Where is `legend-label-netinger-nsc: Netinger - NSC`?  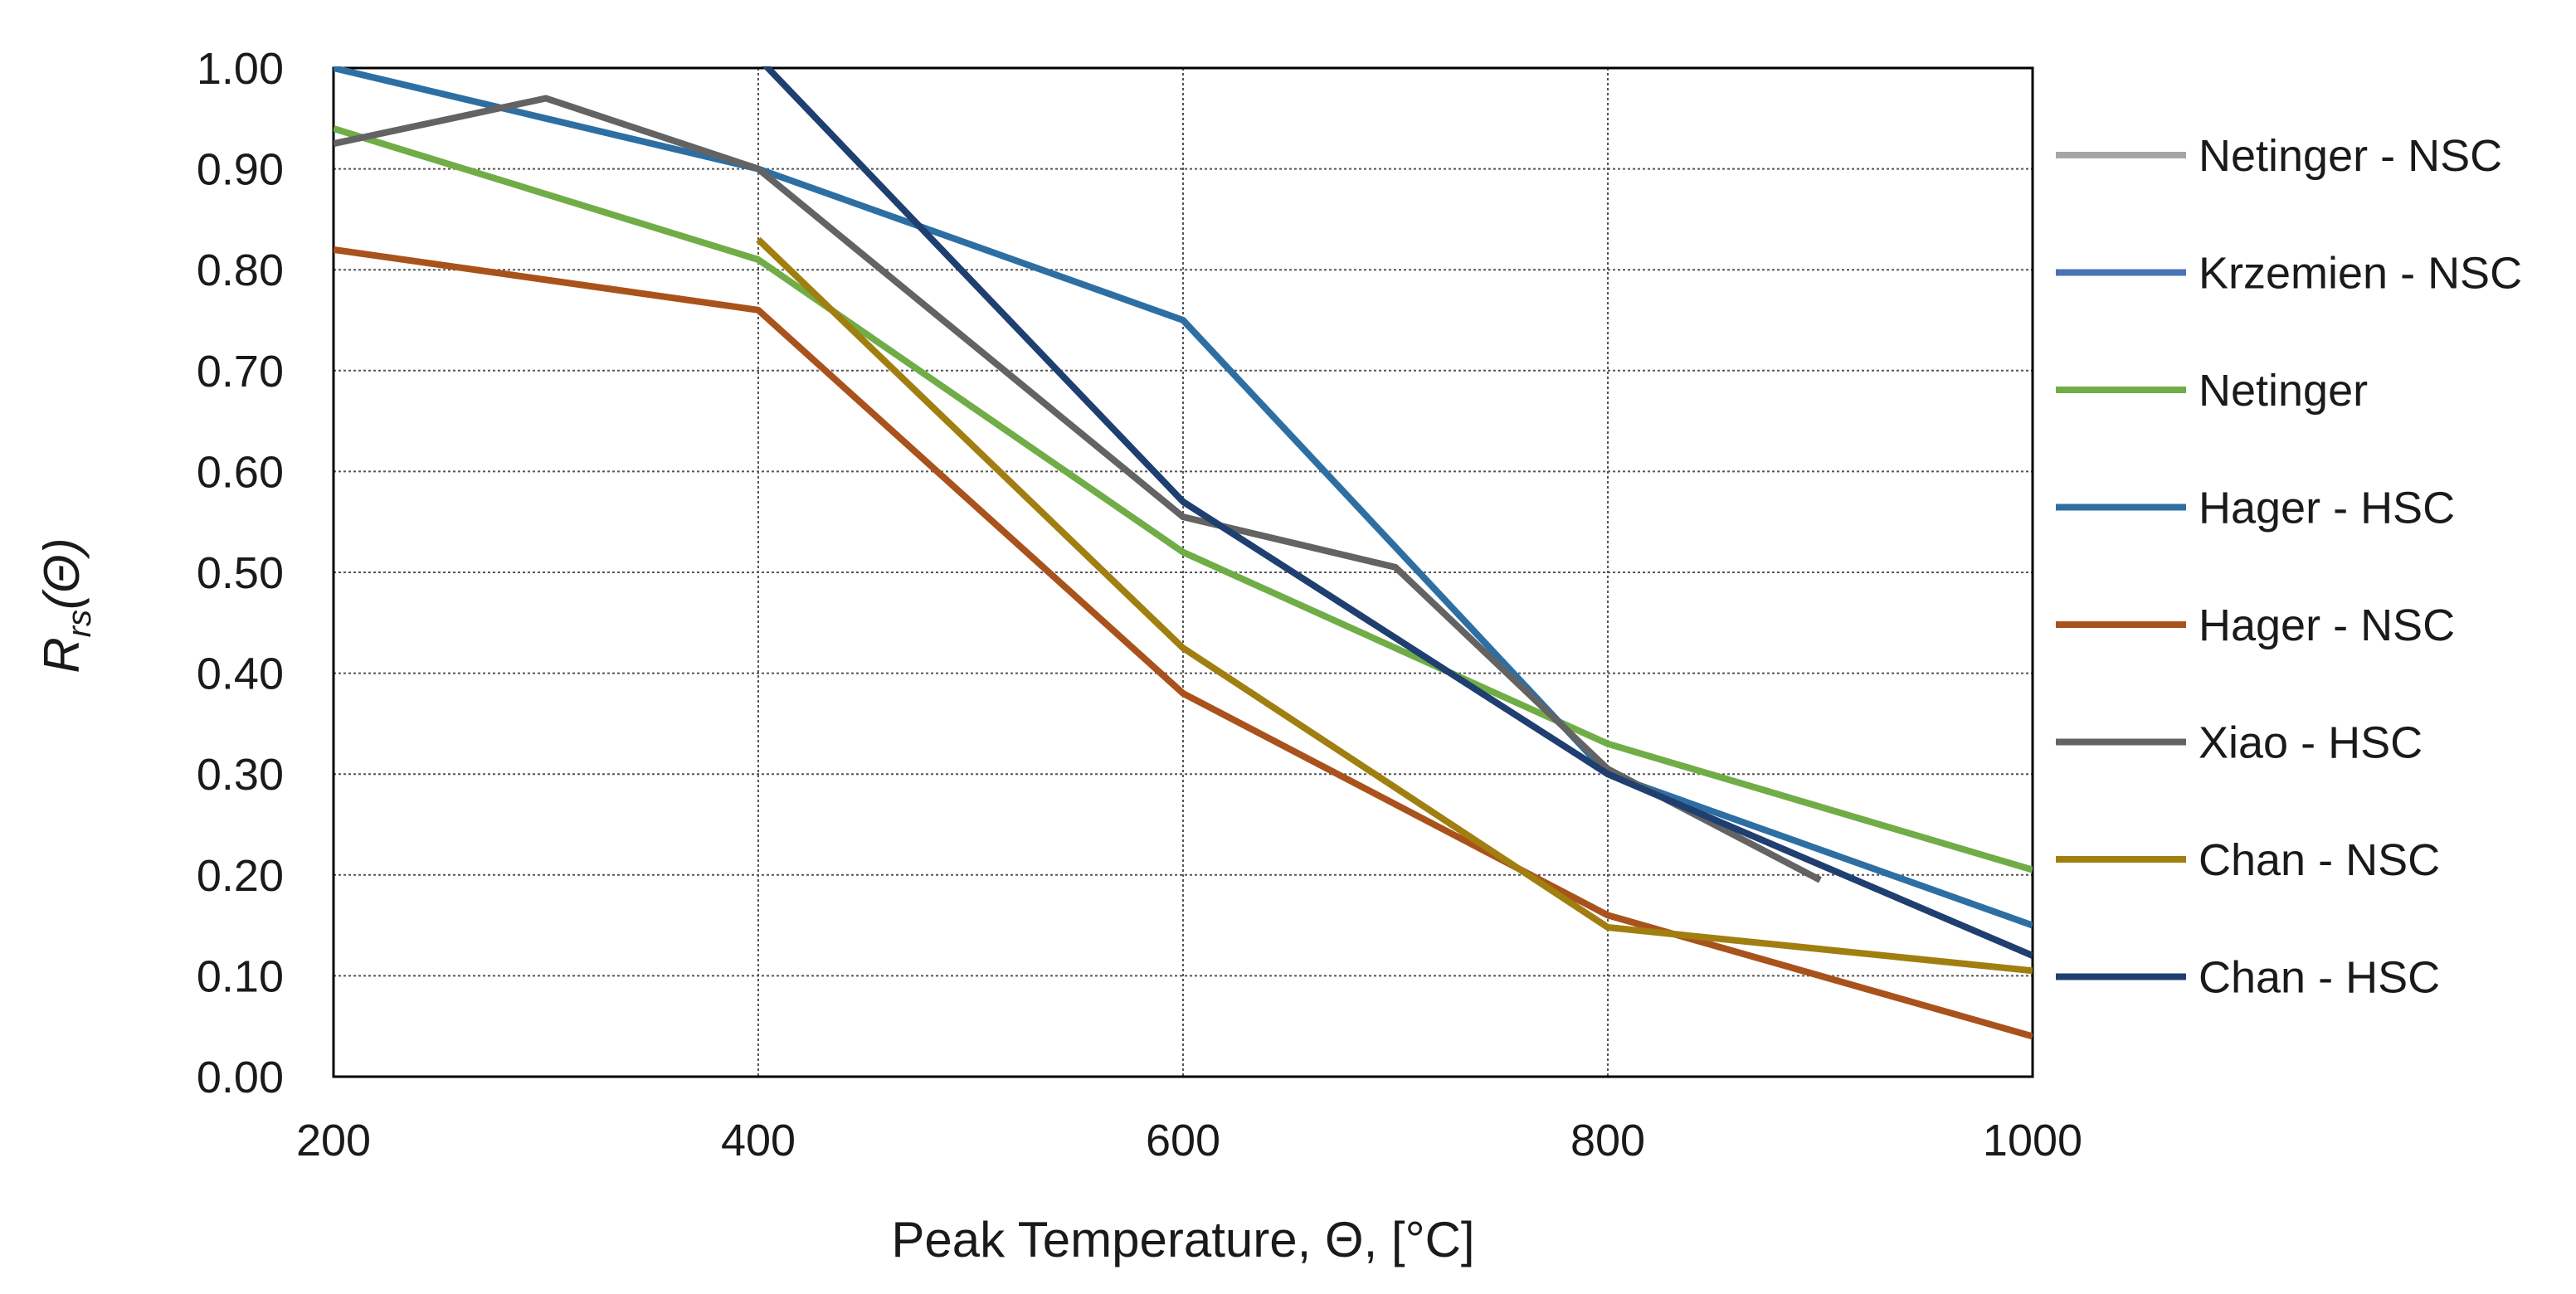
legend-label-netinger-nsc: Netinger - NSC is located at coordinates (2350, 156).